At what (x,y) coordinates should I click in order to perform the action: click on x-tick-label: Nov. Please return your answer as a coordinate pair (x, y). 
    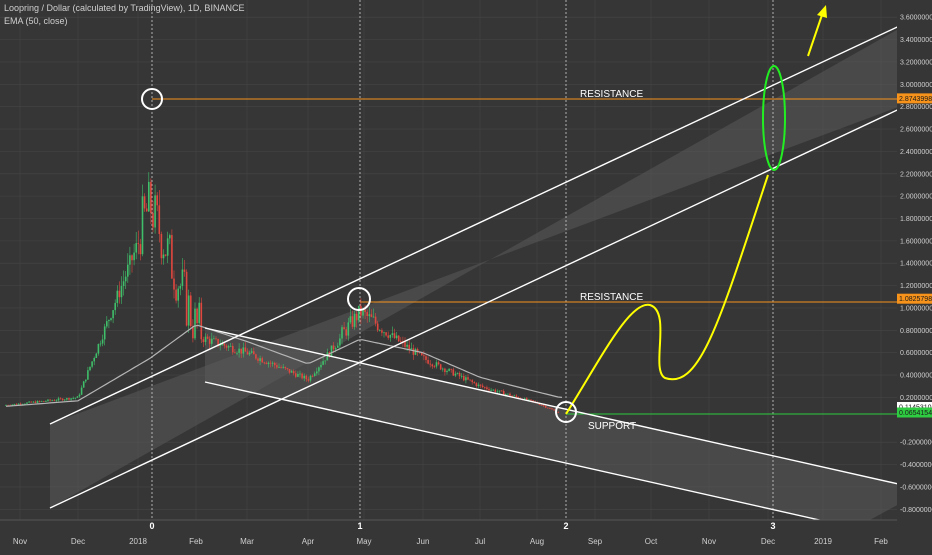
    Looking at the image, I should click on (709, 541).